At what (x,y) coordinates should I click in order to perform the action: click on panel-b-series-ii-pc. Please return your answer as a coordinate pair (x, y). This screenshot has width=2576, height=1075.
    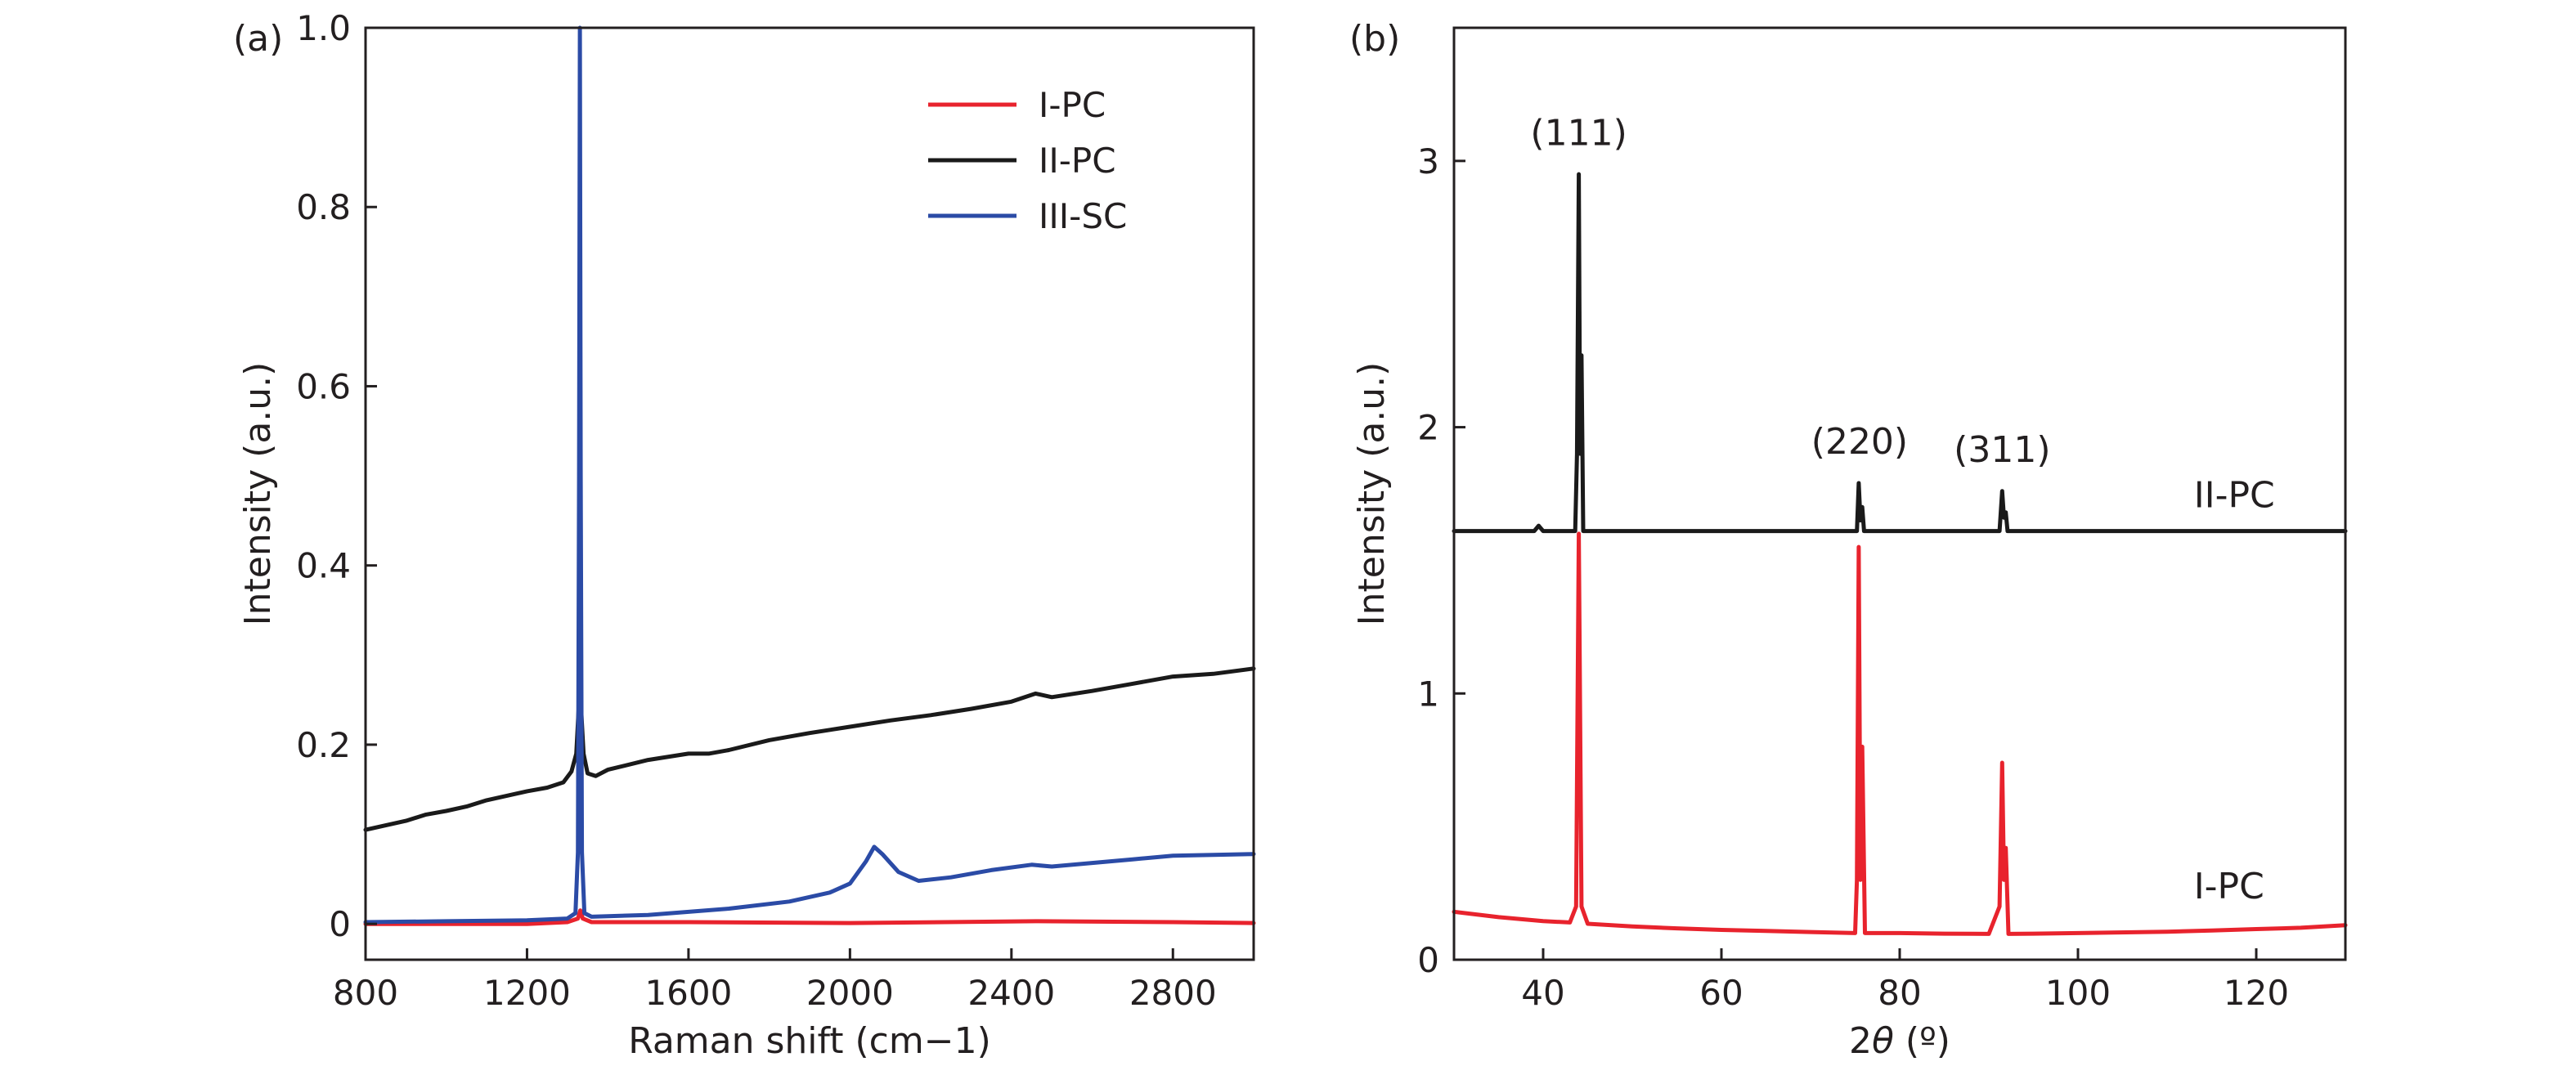
    Looking at the image, I should click on (1900, 353).